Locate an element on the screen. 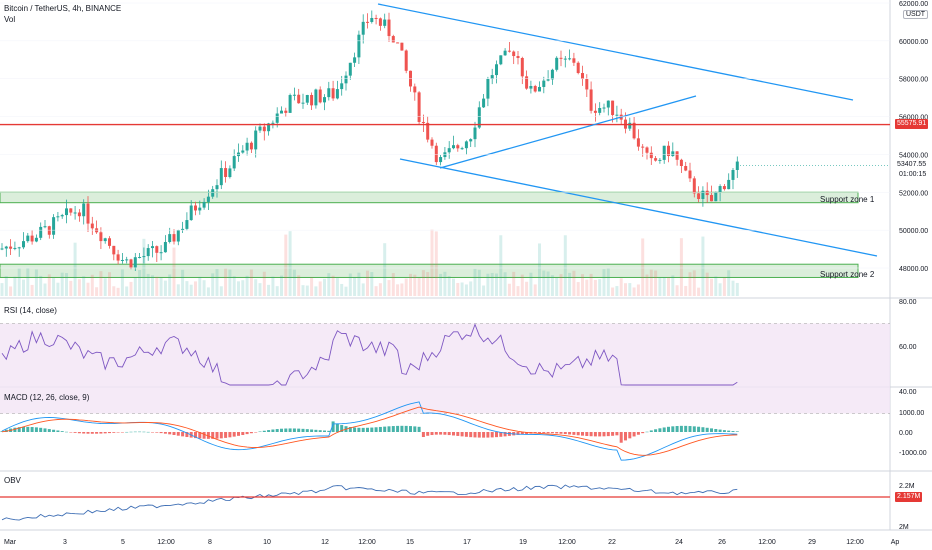 This screenshot has height=550, width=932. trendline is located at coordinates (638, 207).